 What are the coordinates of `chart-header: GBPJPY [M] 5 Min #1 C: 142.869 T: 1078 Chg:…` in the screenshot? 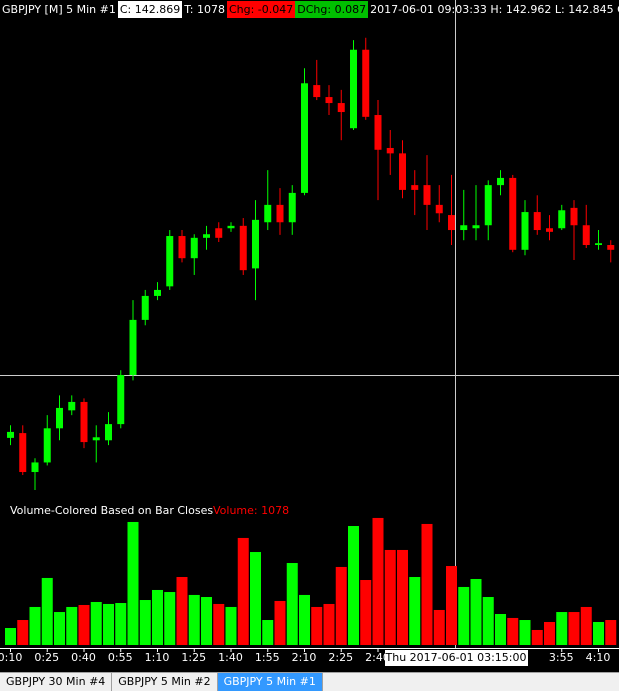 It's located at (309, 9).